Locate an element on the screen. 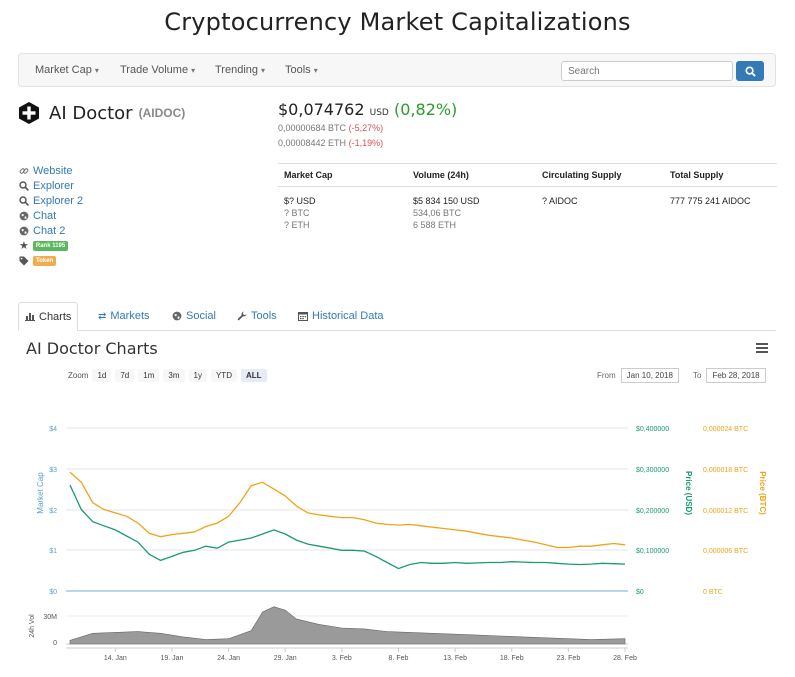  price-usd: $0,074762 is located at coordinates (321, 109).